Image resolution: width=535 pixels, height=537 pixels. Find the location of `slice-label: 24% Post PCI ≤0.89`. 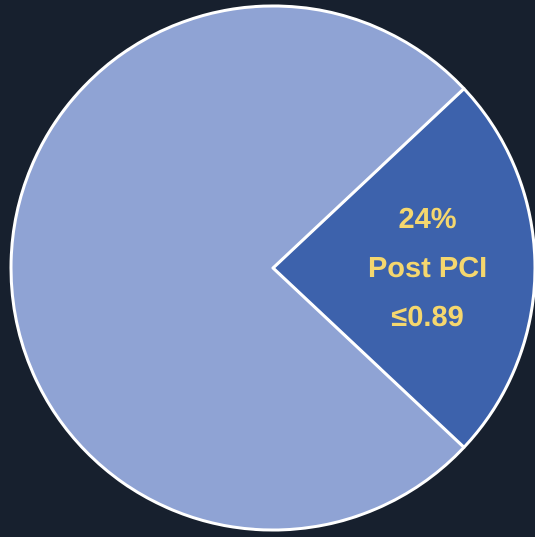

slice-label: 24% Post PCI ≤0.89 is located at coordinates (428, 268).